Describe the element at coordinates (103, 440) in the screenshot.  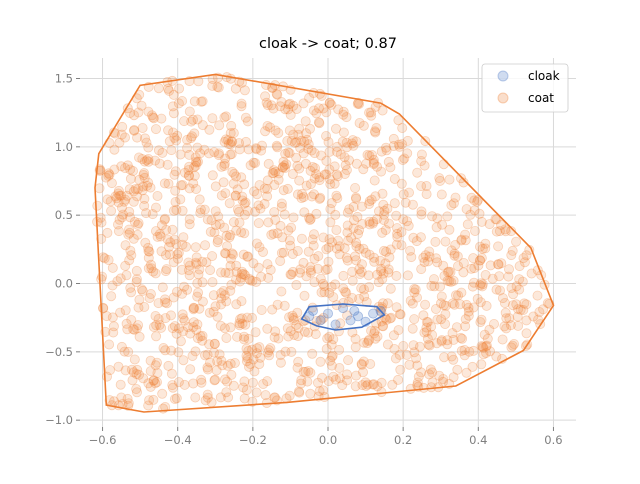
I see `x-tick-label: −0.6` at that location.